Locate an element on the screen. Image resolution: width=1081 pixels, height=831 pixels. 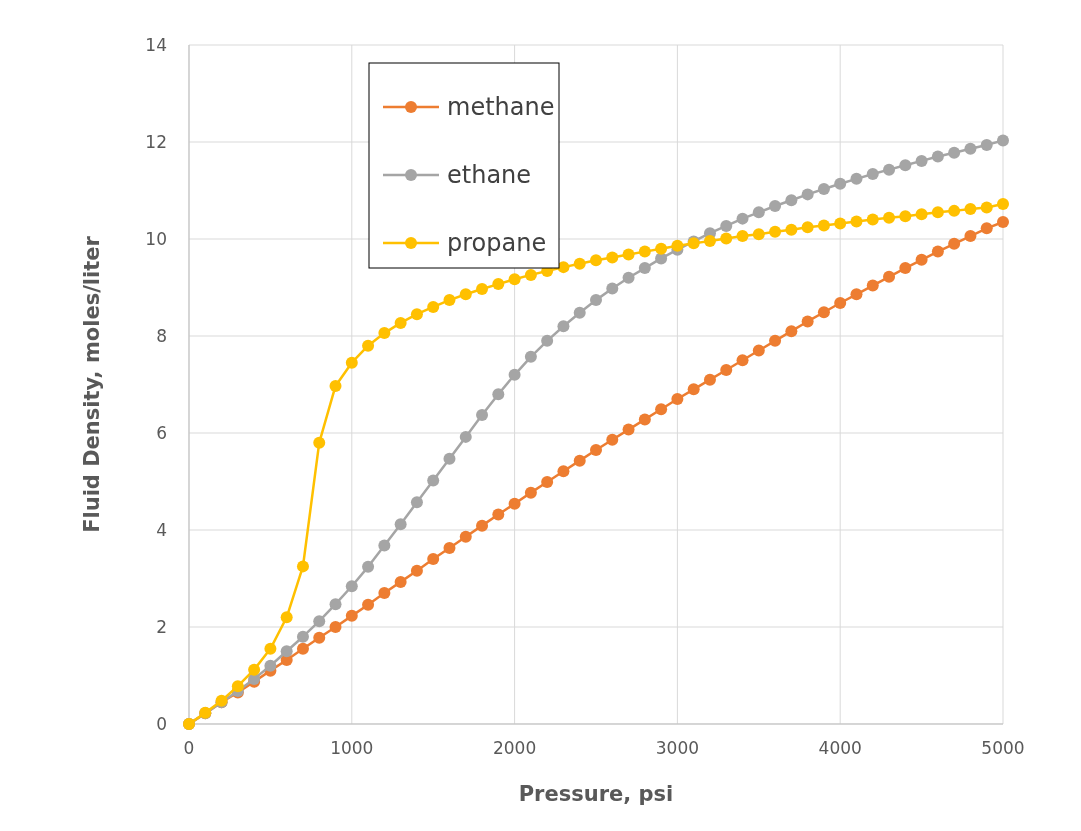
y-tick-label: 2 is located at coordinates (161, 627).